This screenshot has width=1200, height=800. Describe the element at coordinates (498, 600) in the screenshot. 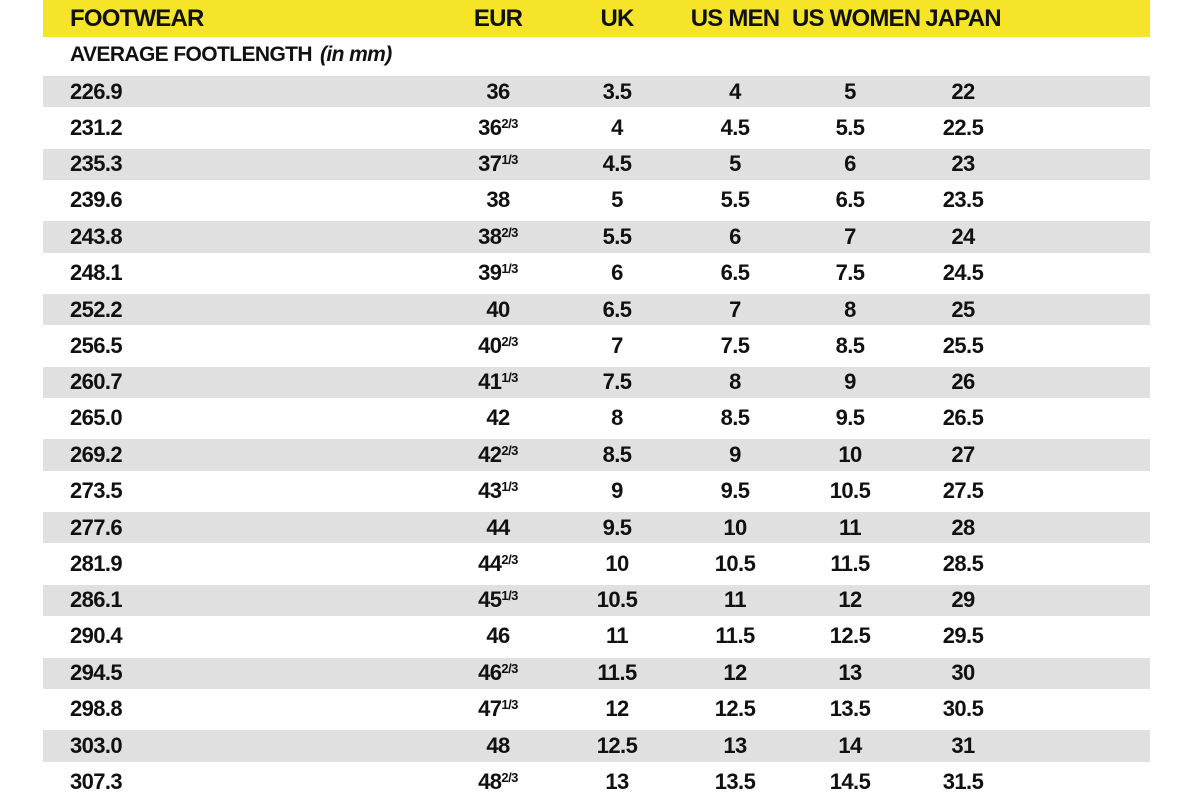

I see `cell-eur: 451/3` at that location.